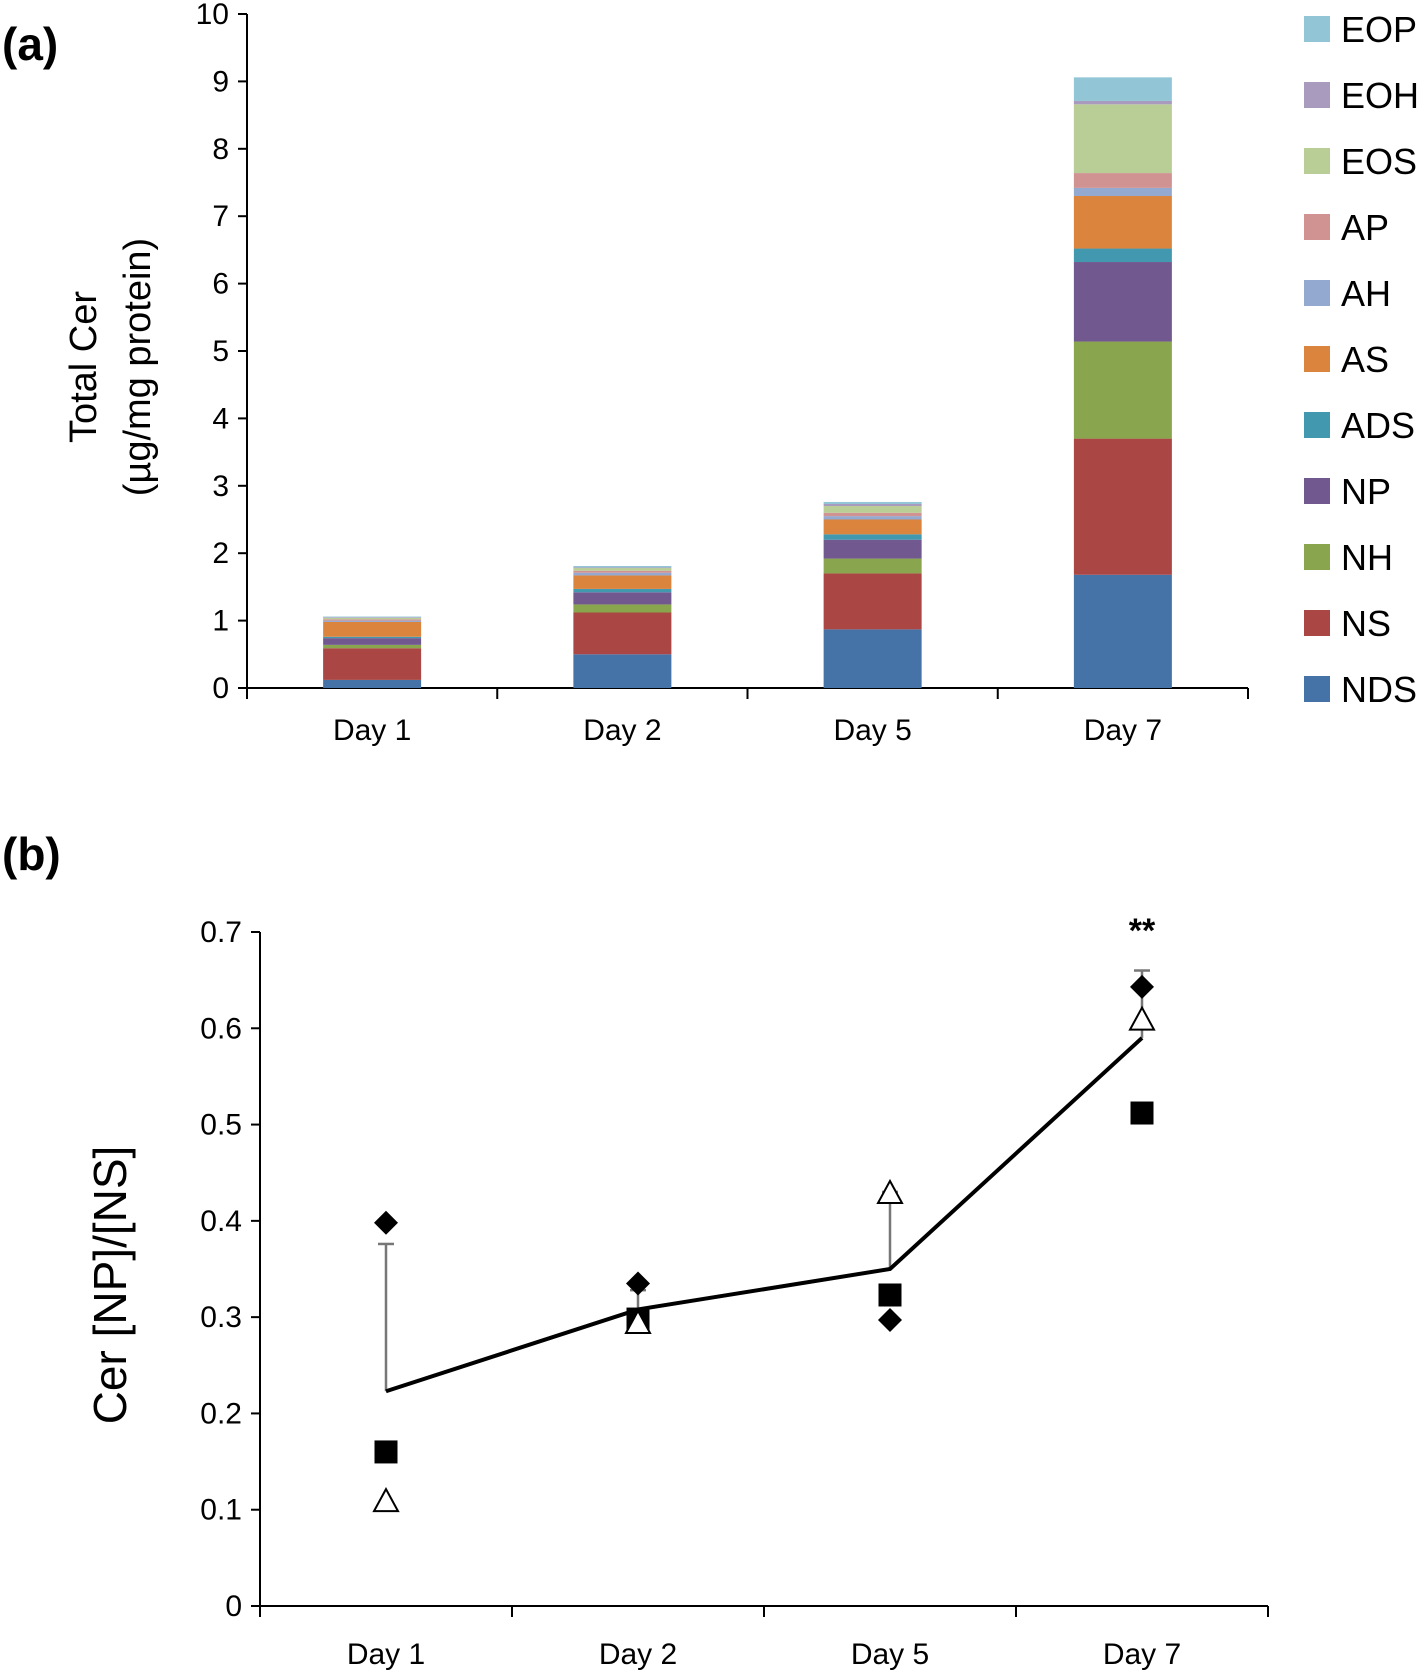  Describe the element at coordinates (1365, 227) in the screenshot. I see `legend-label-ap: AP` at that location.